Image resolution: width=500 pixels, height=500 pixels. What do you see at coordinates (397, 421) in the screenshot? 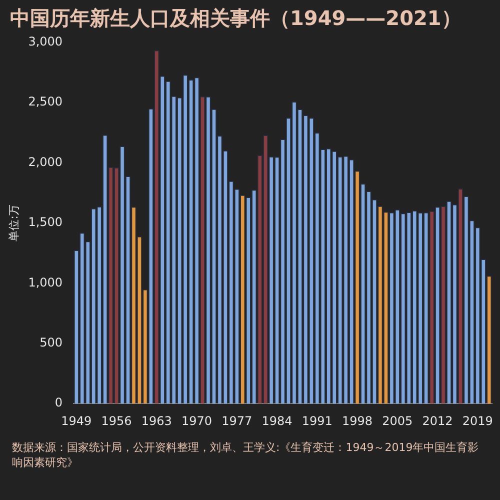
I see `x-tick-label: 2005` at bounding box center [397, 421].